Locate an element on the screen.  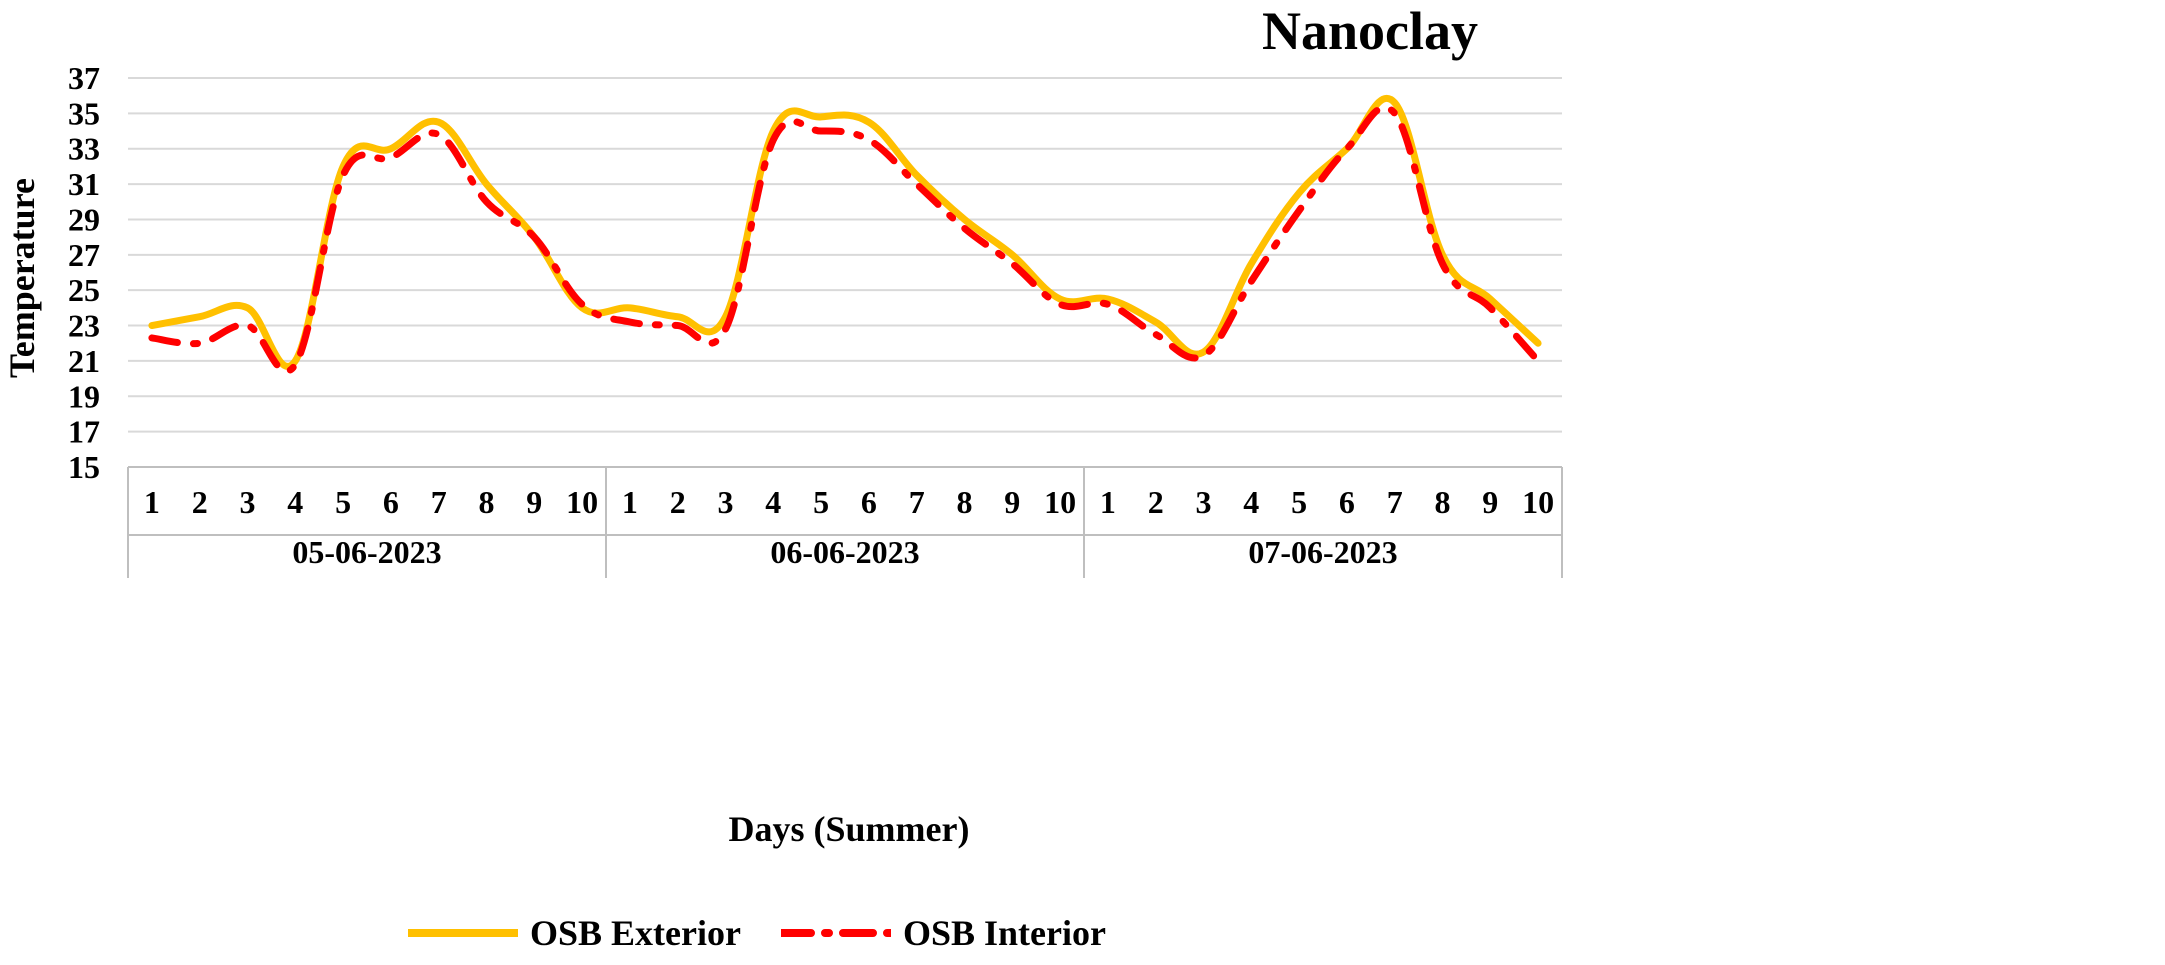
y-tick-label: 23 is located at coordinates (84, 326).